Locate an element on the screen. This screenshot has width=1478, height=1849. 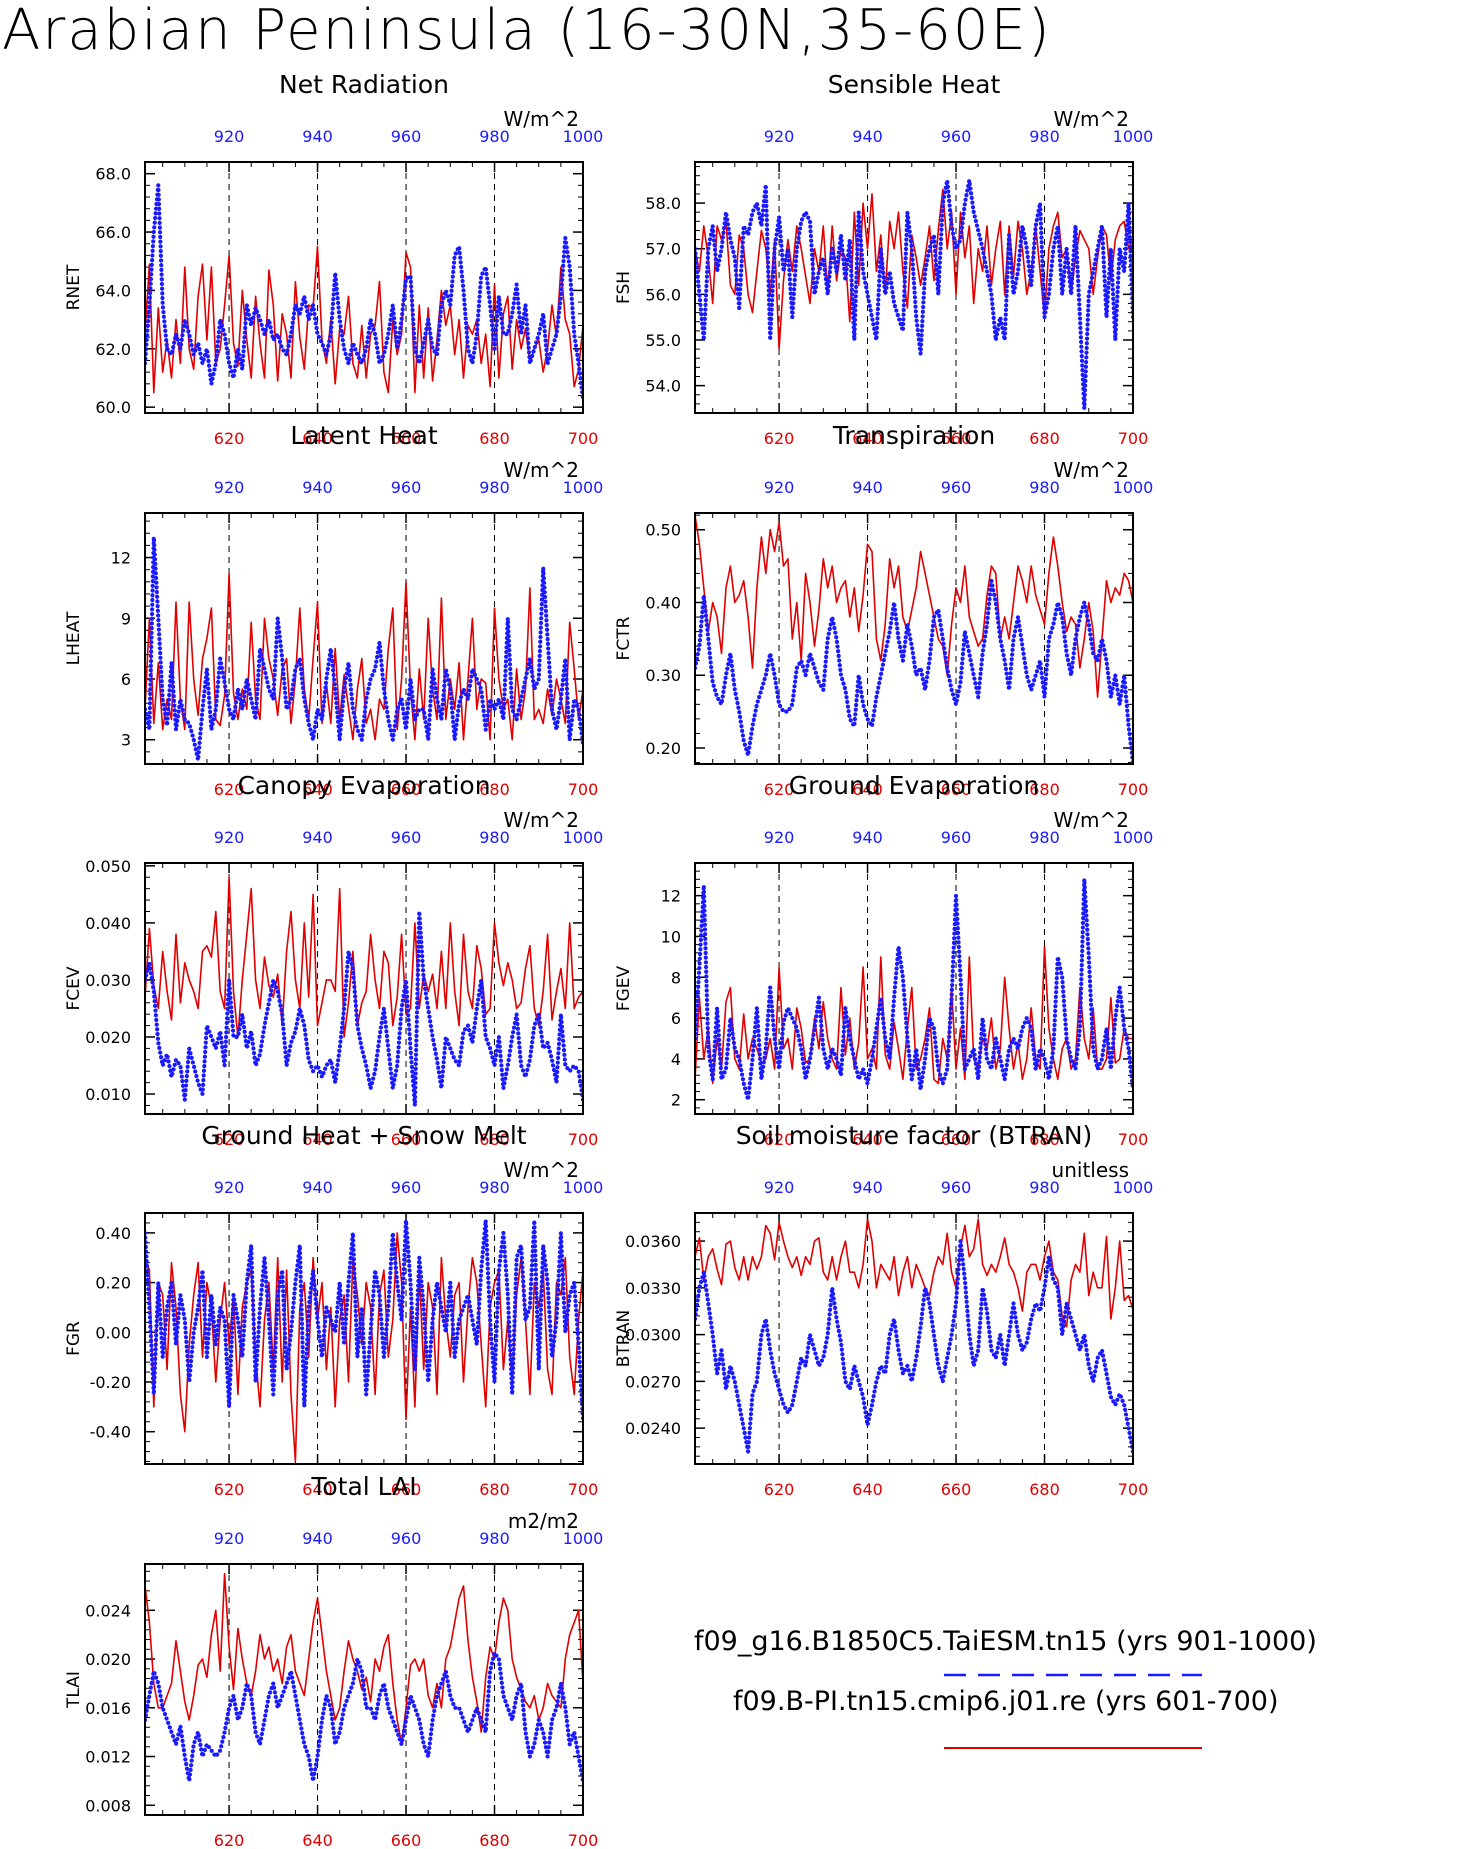
y-tick-label: 0.016 is located at coordinates (108, 1708).